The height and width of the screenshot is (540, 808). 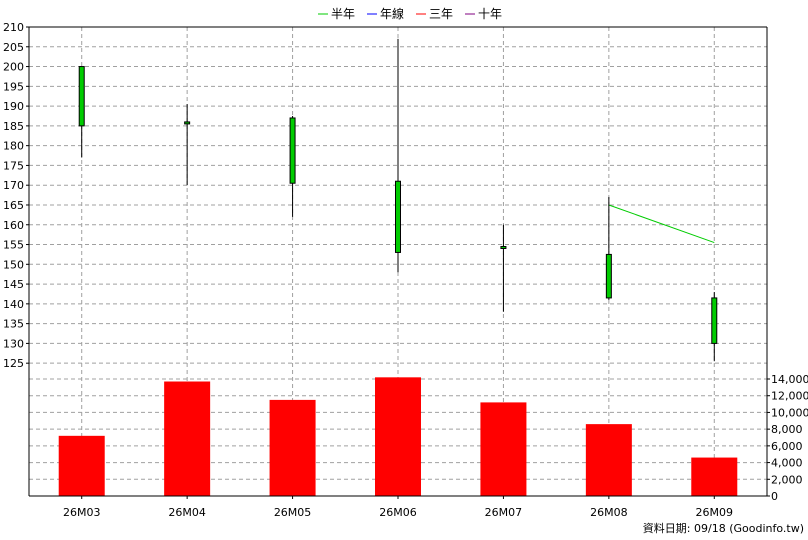 I want to click on price-tick-label: 130, so click(x=13, y=343).